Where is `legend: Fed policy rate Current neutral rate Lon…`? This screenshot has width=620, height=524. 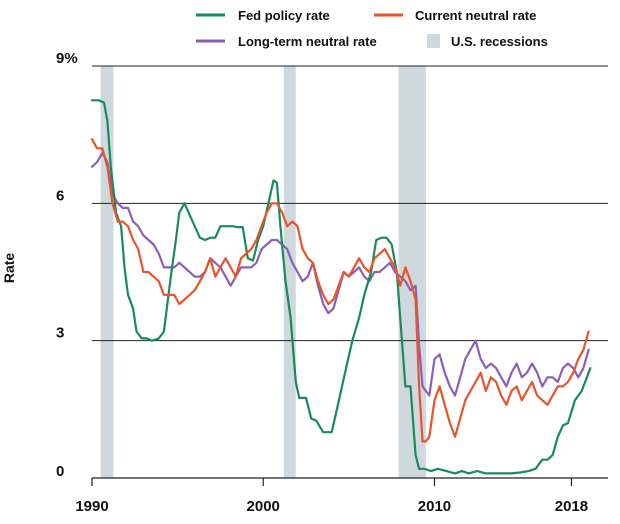 legend: Fed policy rate Current neutral rate Lon… is located at coordinates (372, 28).